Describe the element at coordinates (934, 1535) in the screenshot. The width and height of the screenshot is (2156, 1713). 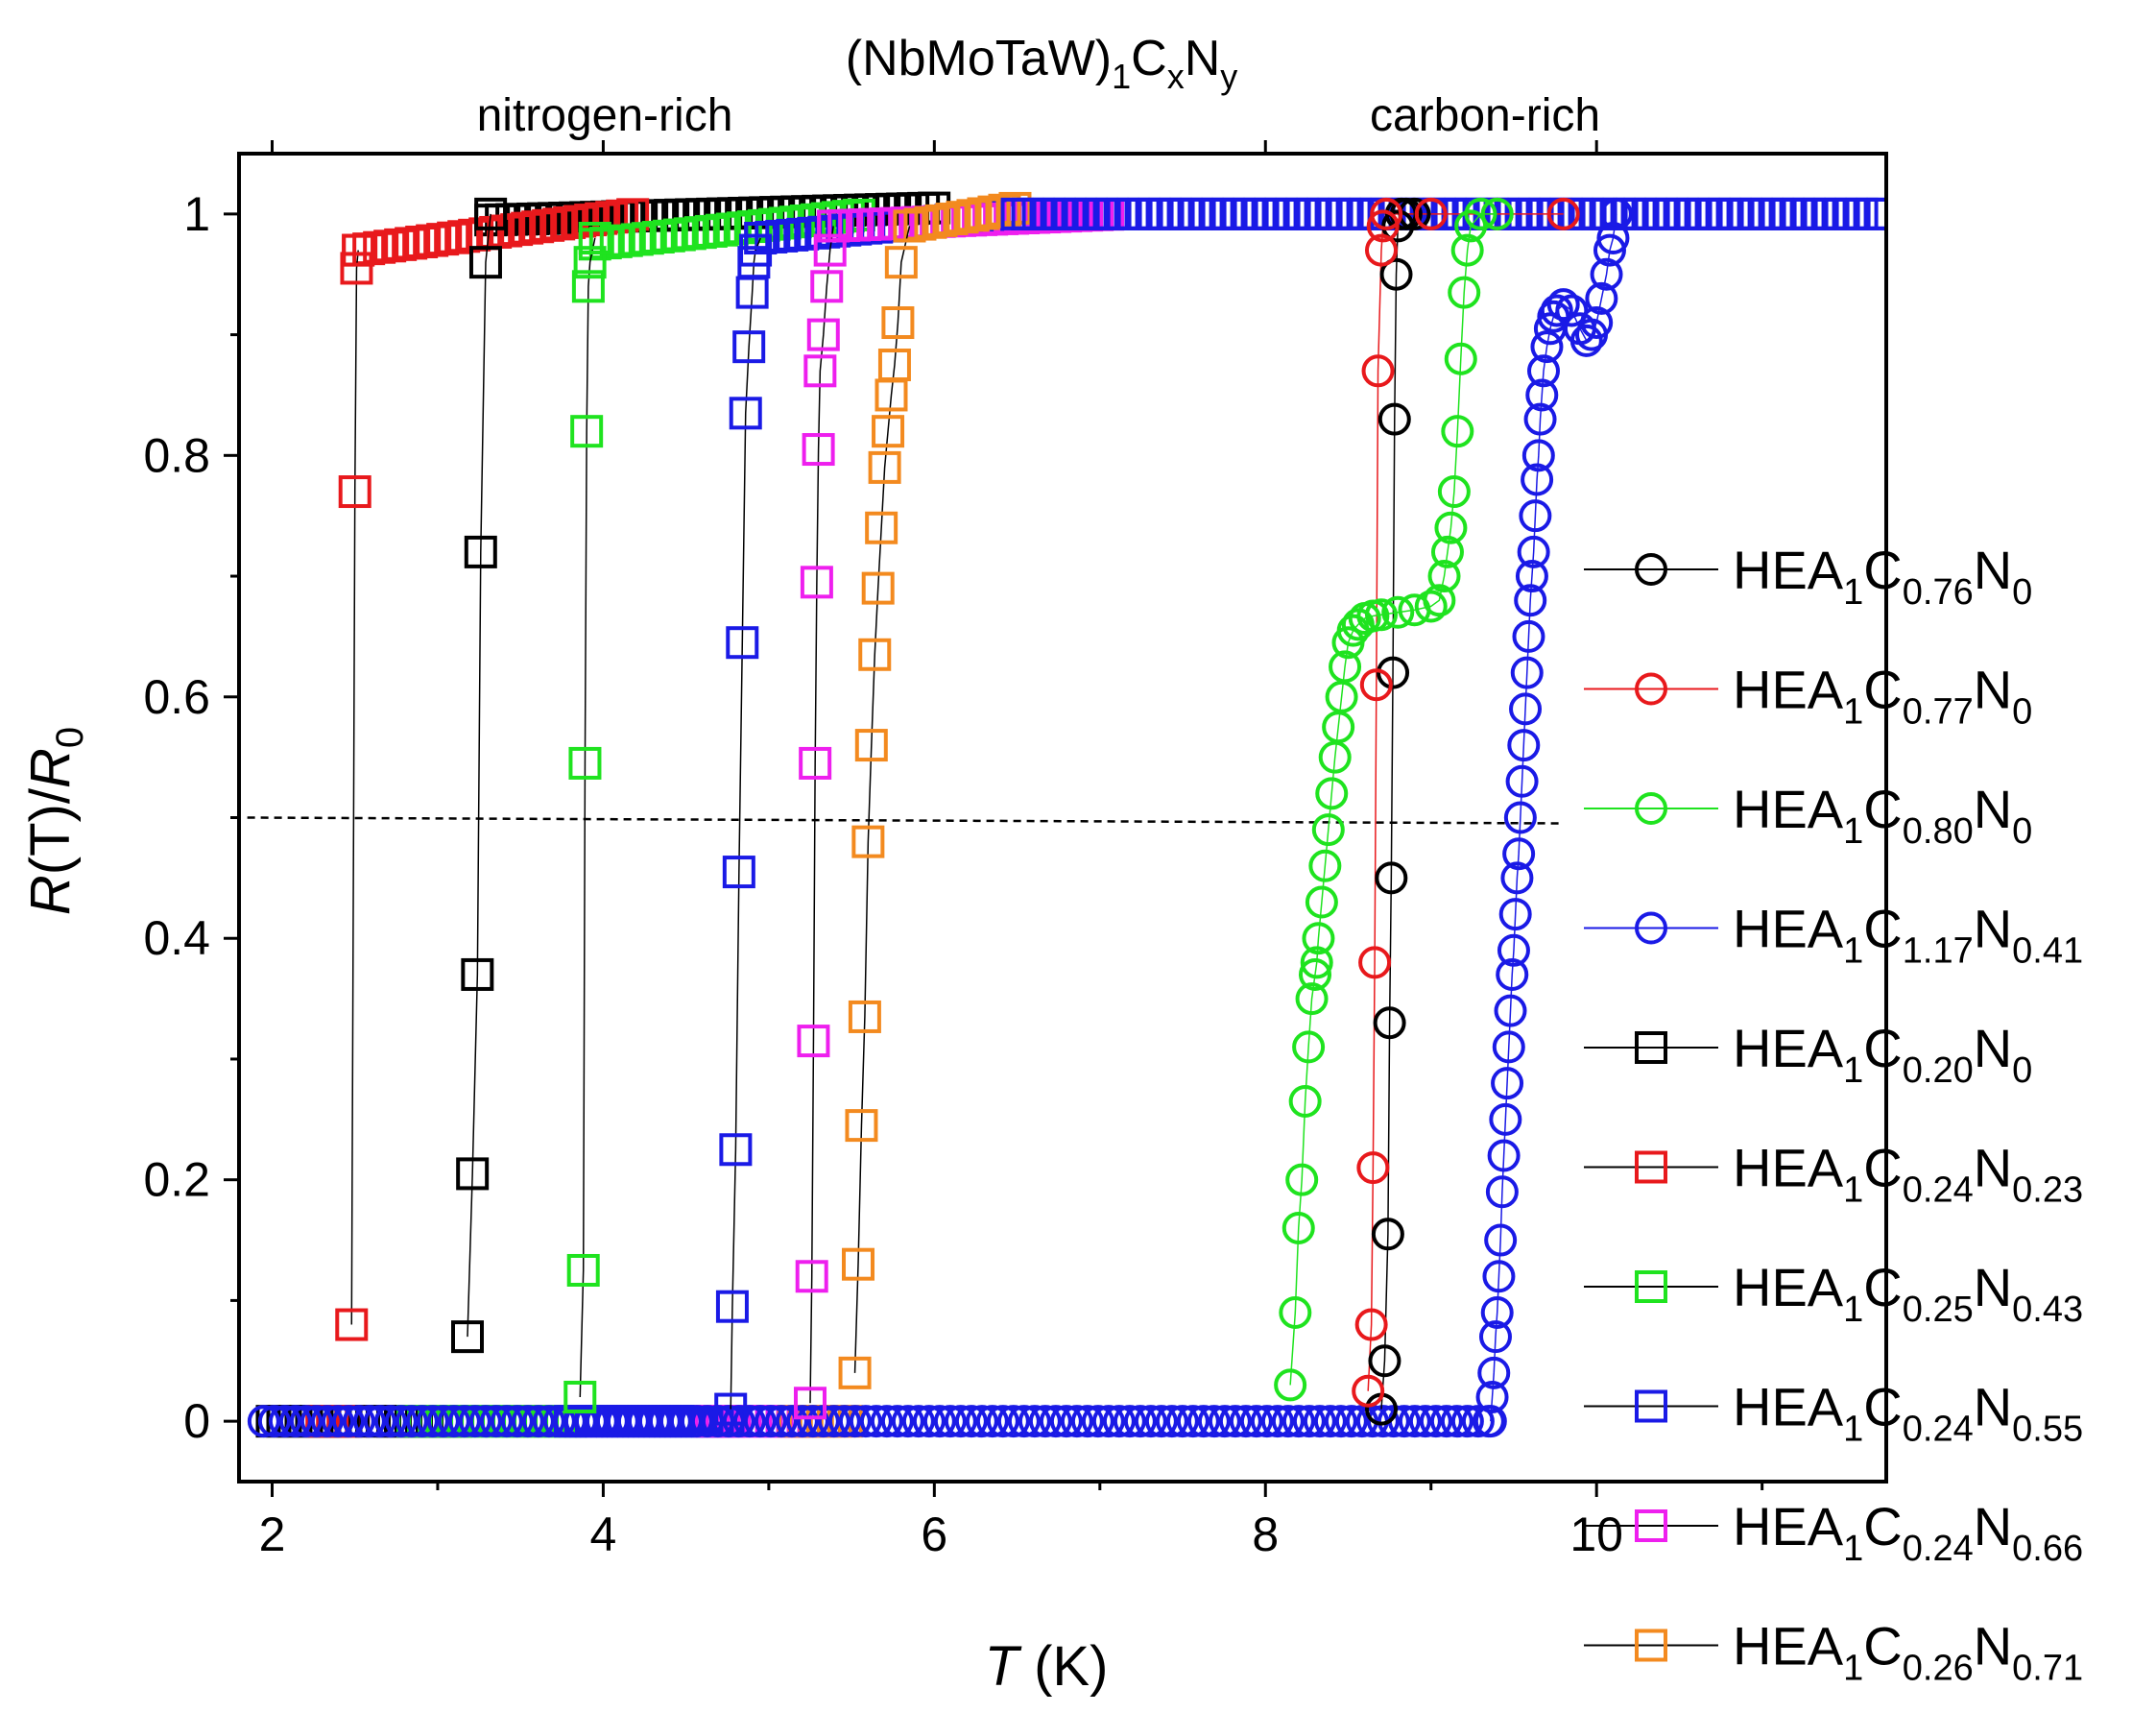
I see `x-tick-label: 6` at that location.